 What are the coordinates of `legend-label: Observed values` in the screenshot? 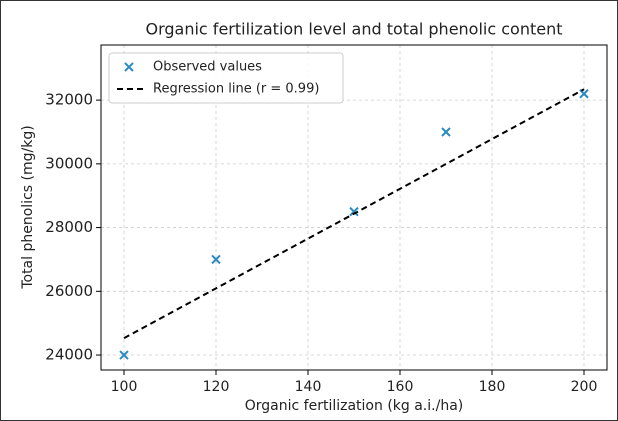 It's located at (207, 67).